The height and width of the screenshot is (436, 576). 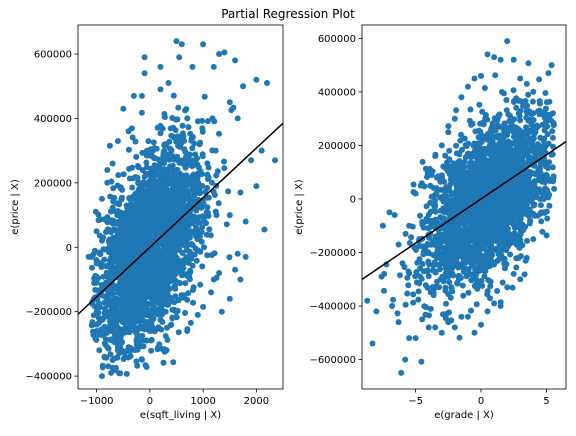 I want to click on x-tick-label: 0, so click(x=150, y=401).